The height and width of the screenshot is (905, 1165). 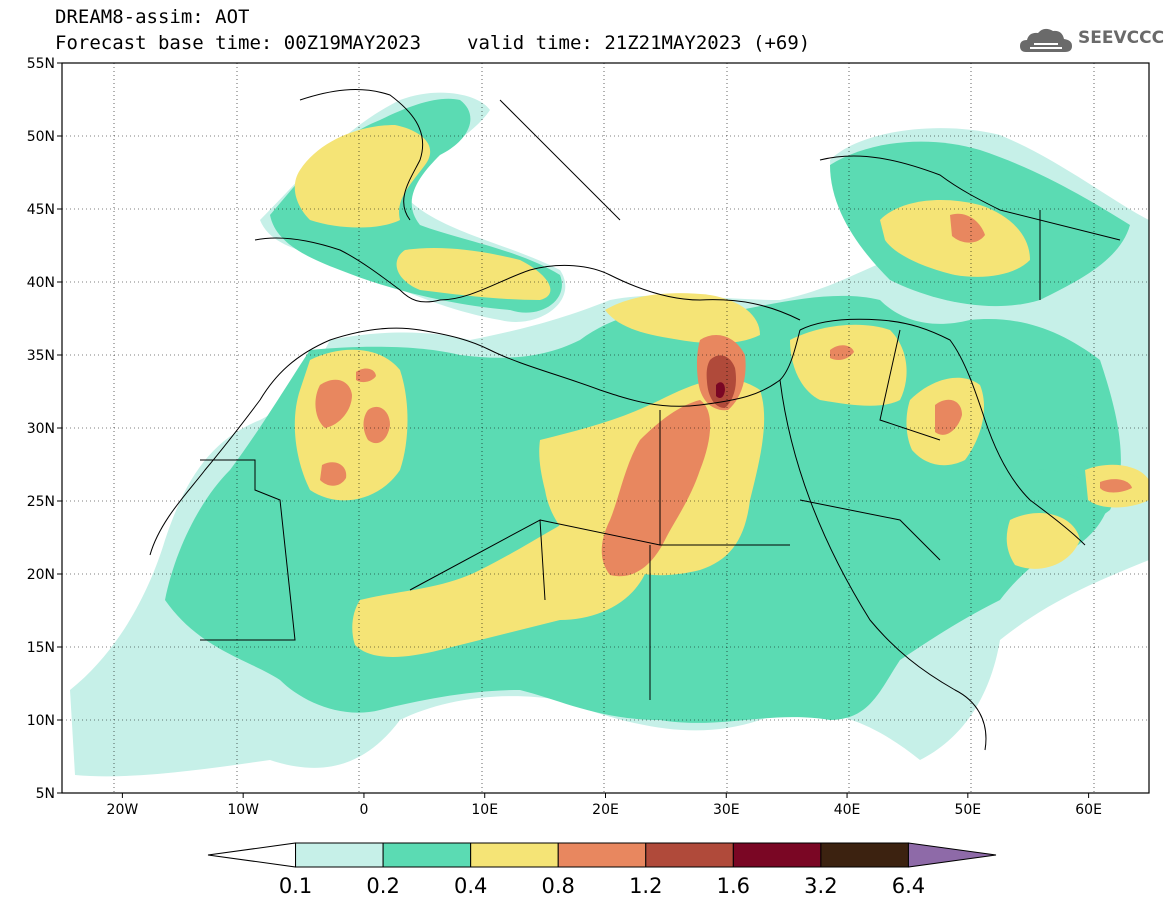 I want to click on lon-tick-labels: 20W 10W 0 10E 20E 30E 40E 50E 60E, so click(x=604, y=805).